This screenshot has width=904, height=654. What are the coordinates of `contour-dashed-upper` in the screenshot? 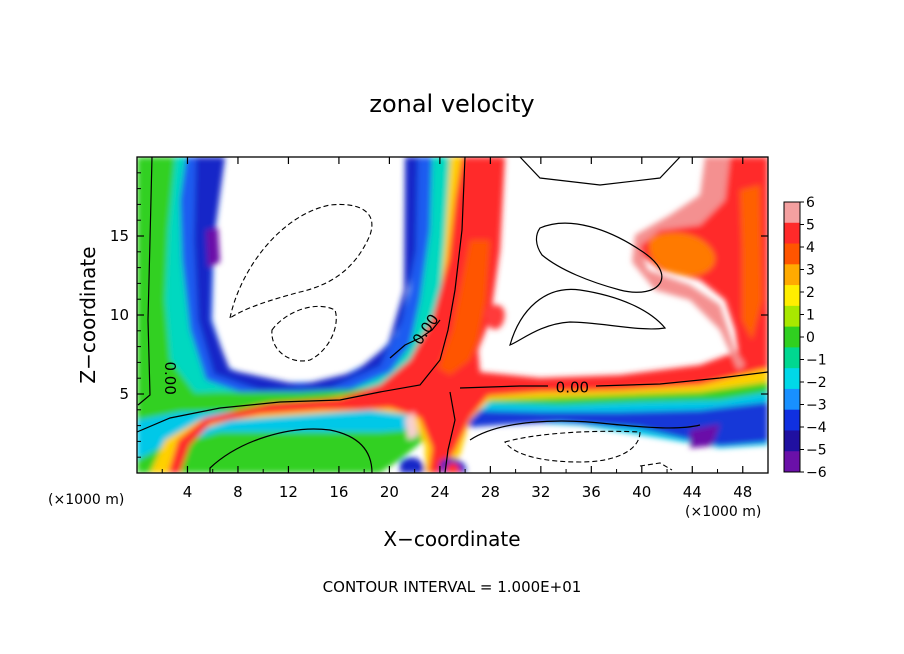 It's located at (301, 261).